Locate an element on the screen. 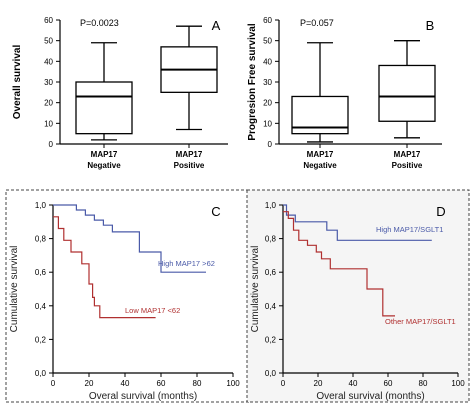 This screenshot has height=419, width=474. panel-letter: D is located at coordinates (440, 211).